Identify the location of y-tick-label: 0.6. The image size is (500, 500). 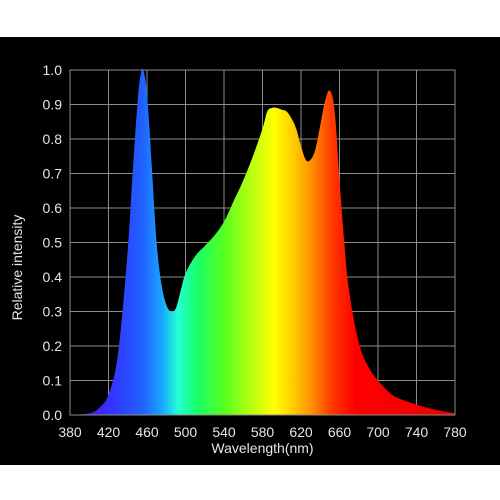
(53, 208).